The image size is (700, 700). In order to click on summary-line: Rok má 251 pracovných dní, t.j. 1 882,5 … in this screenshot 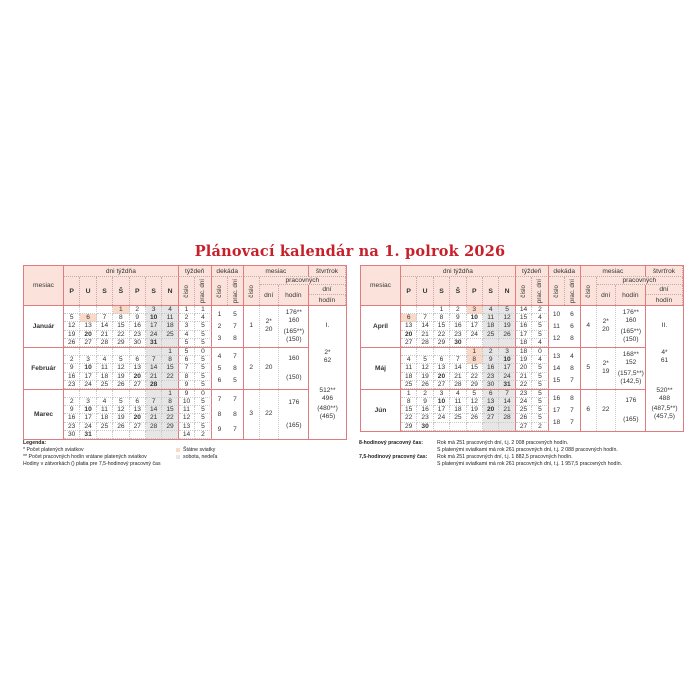, I will do `click(505, 457)`.